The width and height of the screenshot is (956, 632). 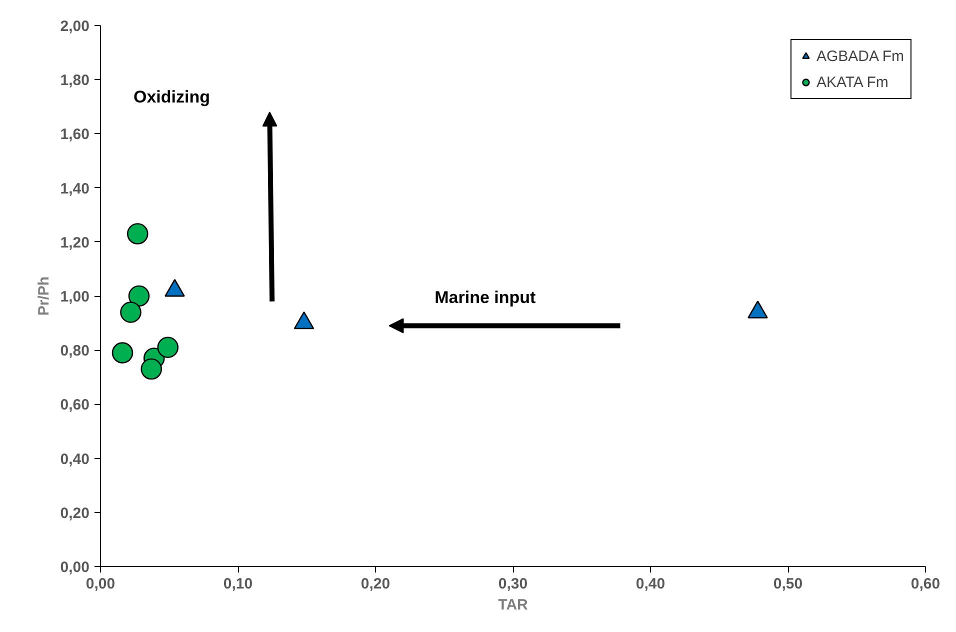 What do you see at coordinates (513, 584) in the screenshot?
I see `x-tick-label: 0,30` at bounding box center [513, 584].